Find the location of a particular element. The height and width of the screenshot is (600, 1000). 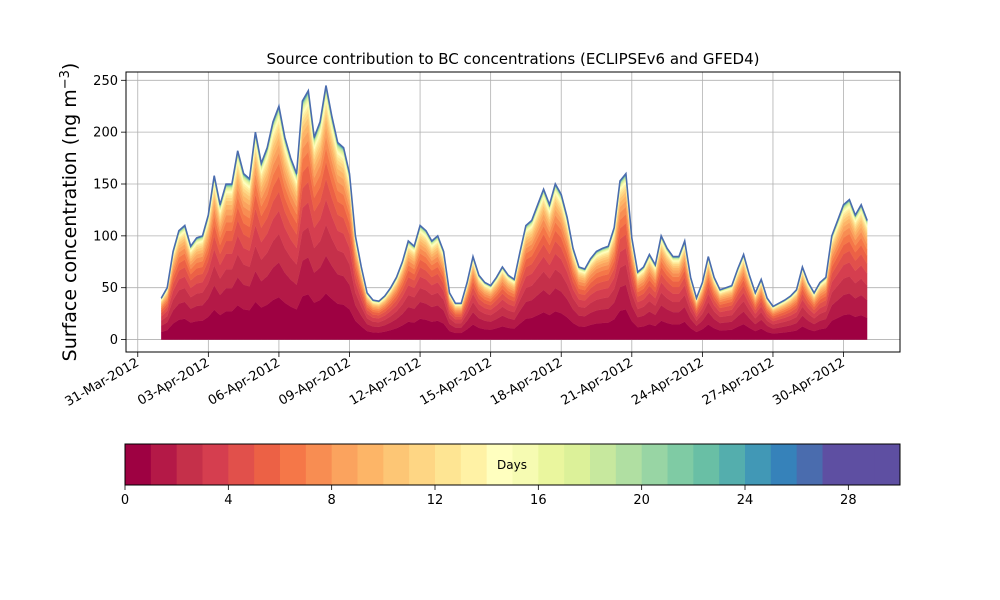

colorbar-tick-label: 28 is located at coordinates (848, 500).